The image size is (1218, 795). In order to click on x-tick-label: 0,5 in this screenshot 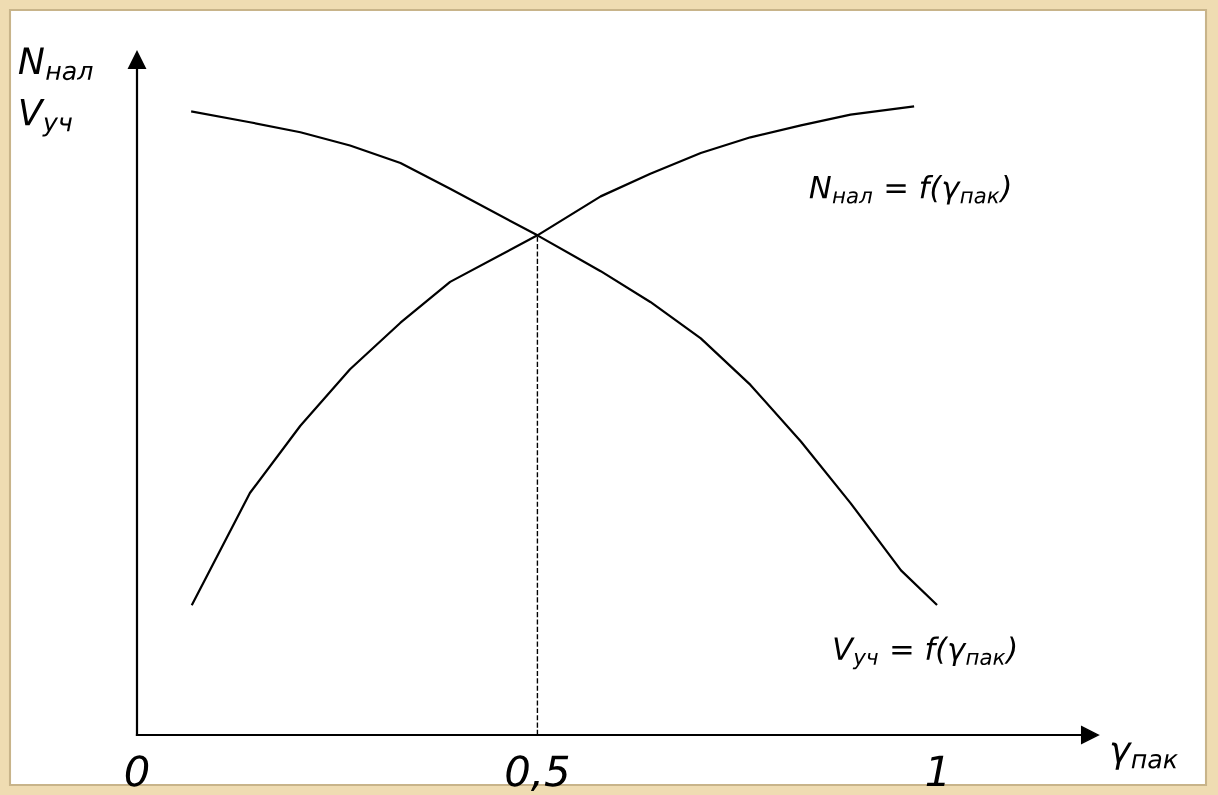, I will do `click(537, 773)`.